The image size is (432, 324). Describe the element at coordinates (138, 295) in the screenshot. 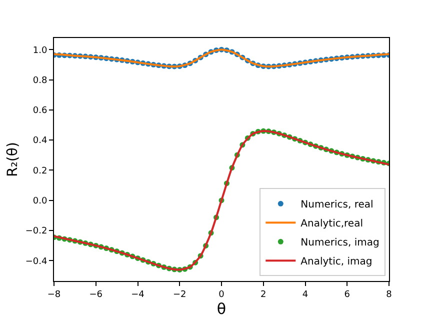

I see `x-tick-label: −4` at that location.